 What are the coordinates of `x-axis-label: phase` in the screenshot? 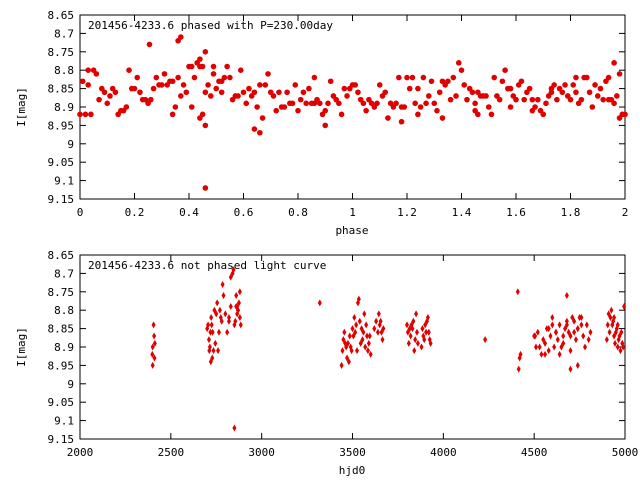 It's located at (351, 230).